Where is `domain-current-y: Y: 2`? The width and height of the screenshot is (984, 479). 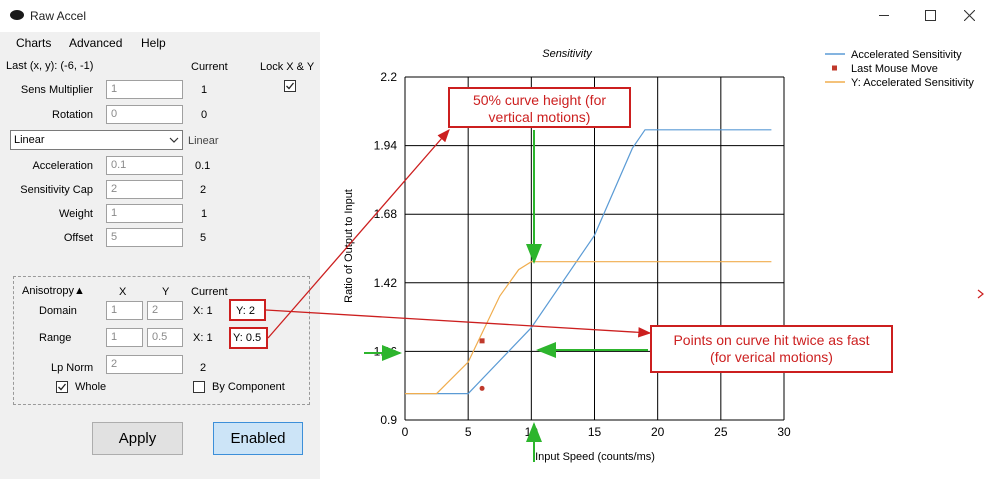 domain-current-y: Y: 2 is located at coordinates (245, 311).